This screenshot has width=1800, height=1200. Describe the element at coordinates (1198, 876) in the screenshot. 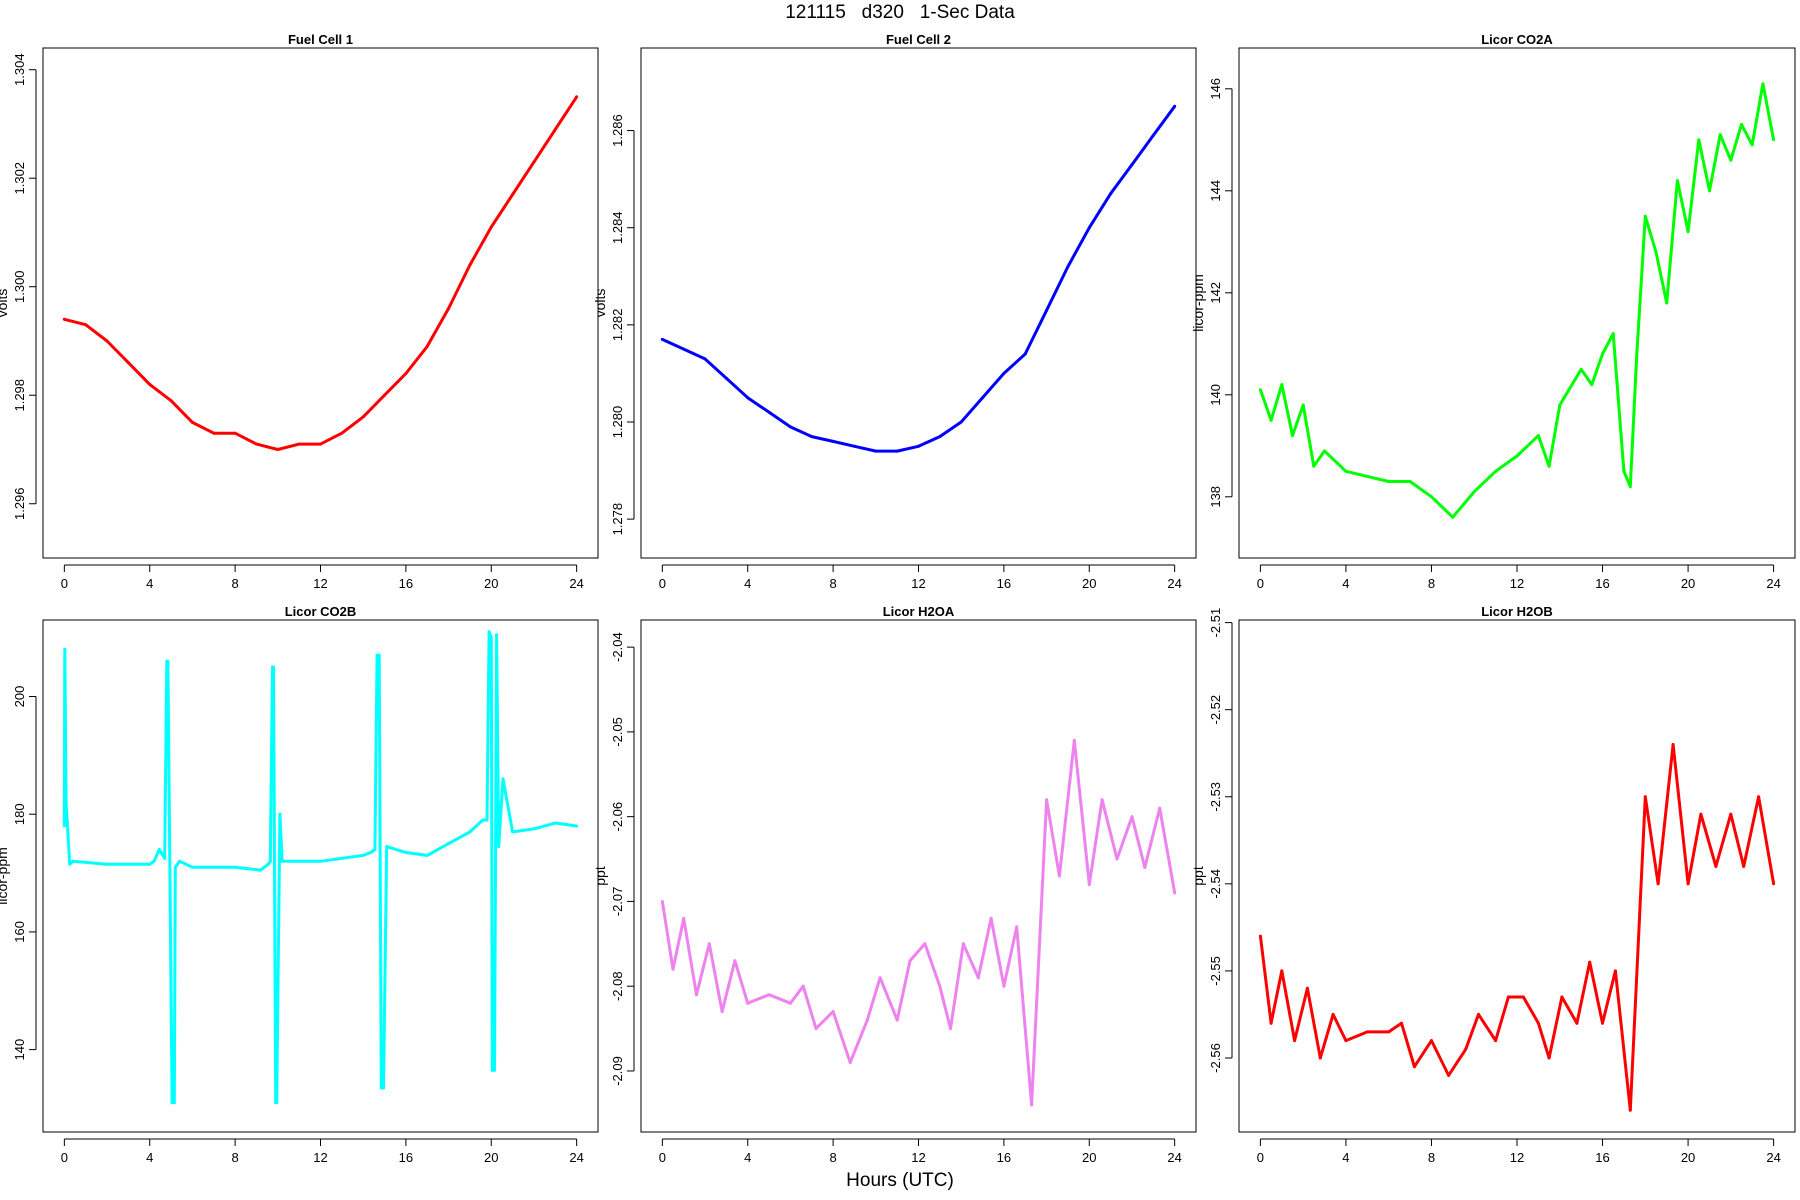

I see `y-axis-label: ppt` at that location.